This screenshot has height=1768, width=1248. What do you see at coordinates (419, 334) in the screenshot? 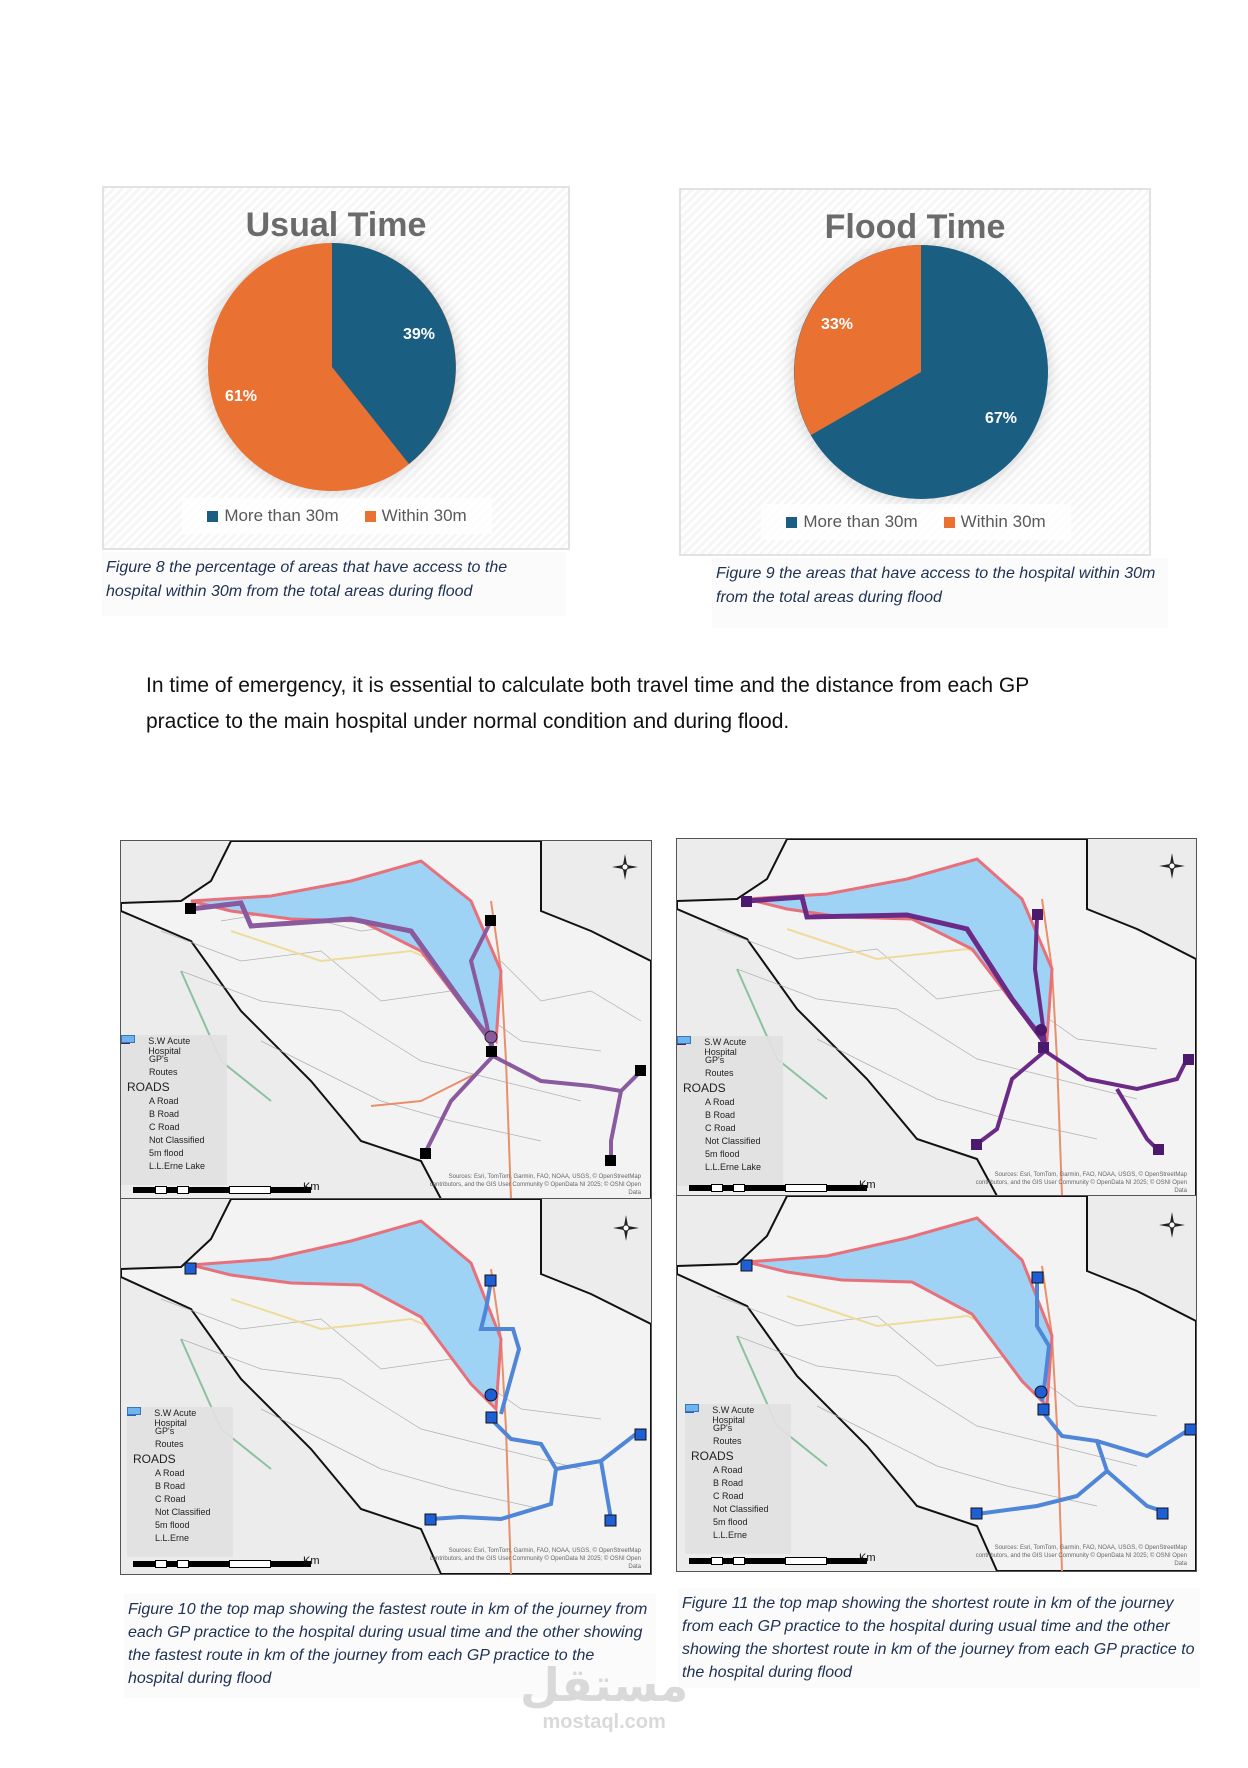
I see `pie-label-more: 39%` at bounding box center [419, 334].